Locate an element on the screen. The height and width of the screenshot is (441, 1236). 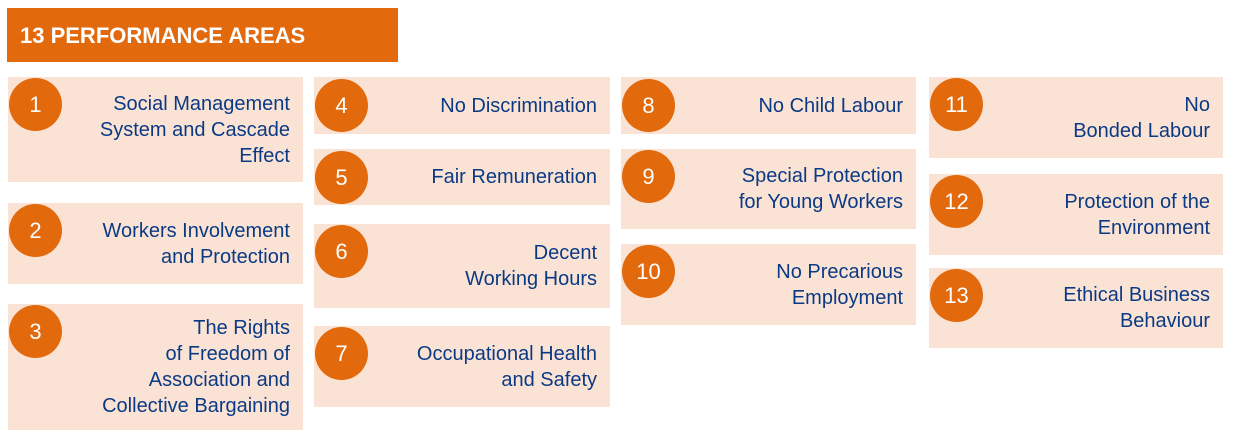
number-badge: 7 is located at coordinates (341, 353).